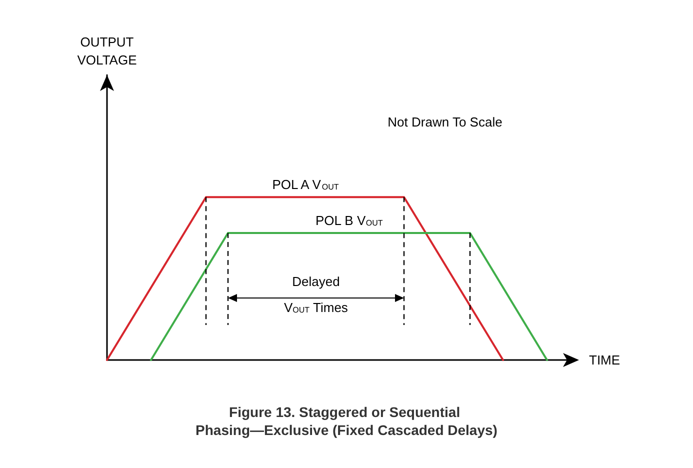  Describe the element at coordinates (445, 122) in the screenshot. I see `text: Not Drawn To Scale` at that location.